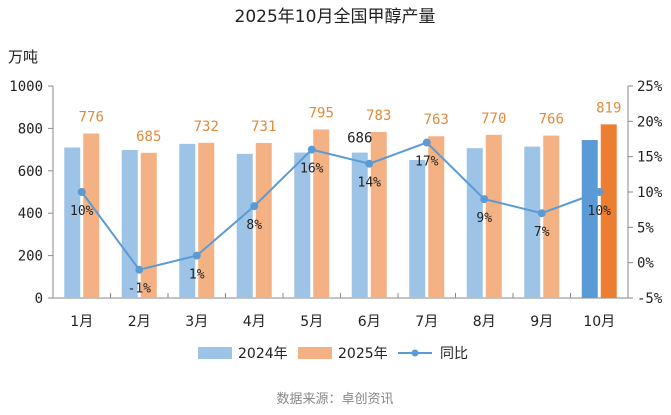  I want to click on y-tick-label-right: 5%, so click(645, 228).